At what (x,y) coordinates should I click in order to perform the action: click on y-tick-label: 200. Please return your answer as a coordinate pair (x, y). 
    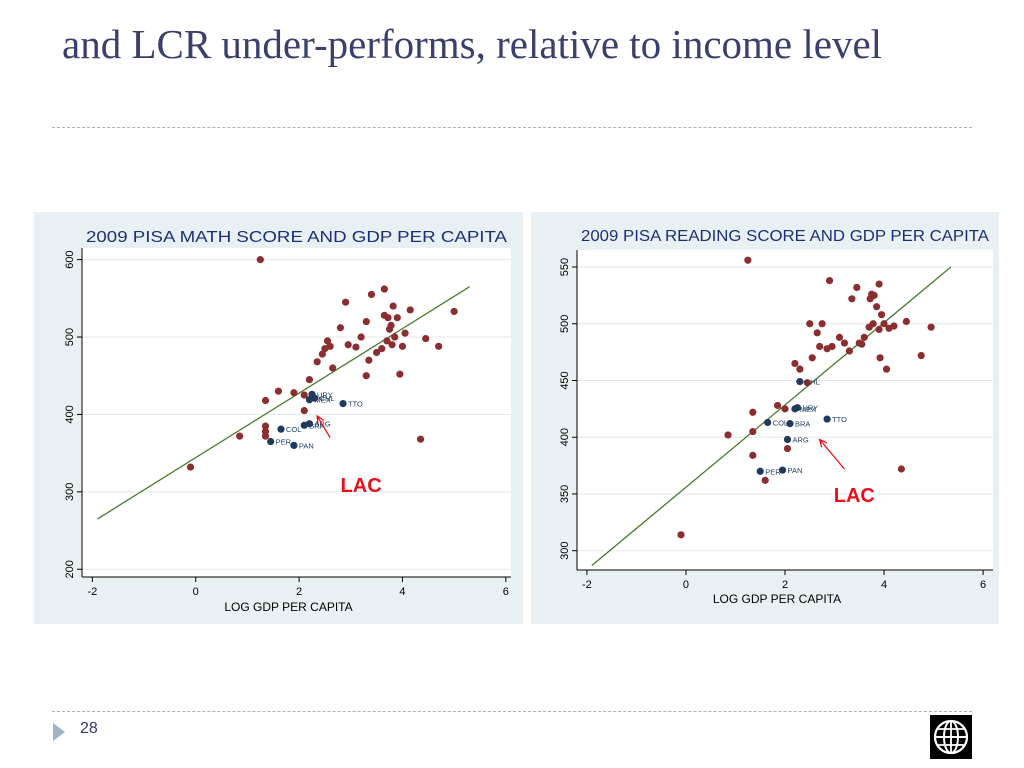
    Looking at the image, I should click on (70, 569).